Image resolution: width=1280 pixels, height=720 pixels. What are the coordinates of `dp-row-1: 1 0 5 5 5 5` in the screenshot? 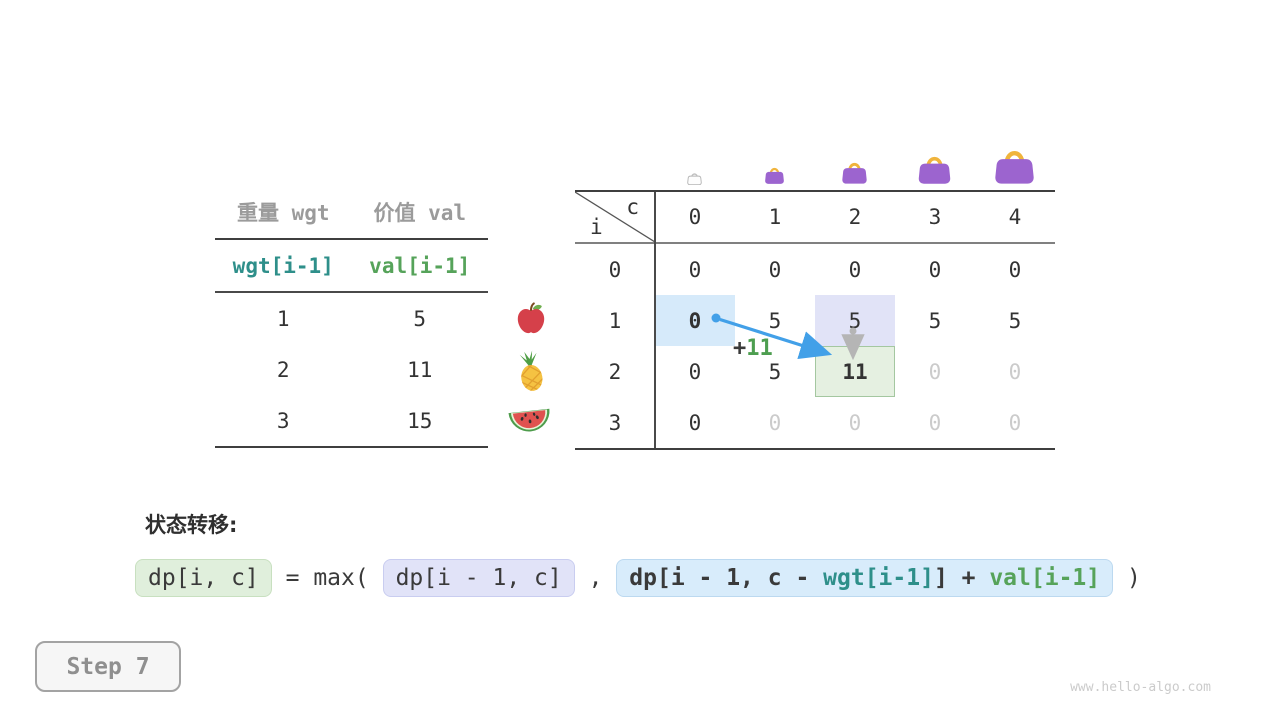 It's located at (815, 320).